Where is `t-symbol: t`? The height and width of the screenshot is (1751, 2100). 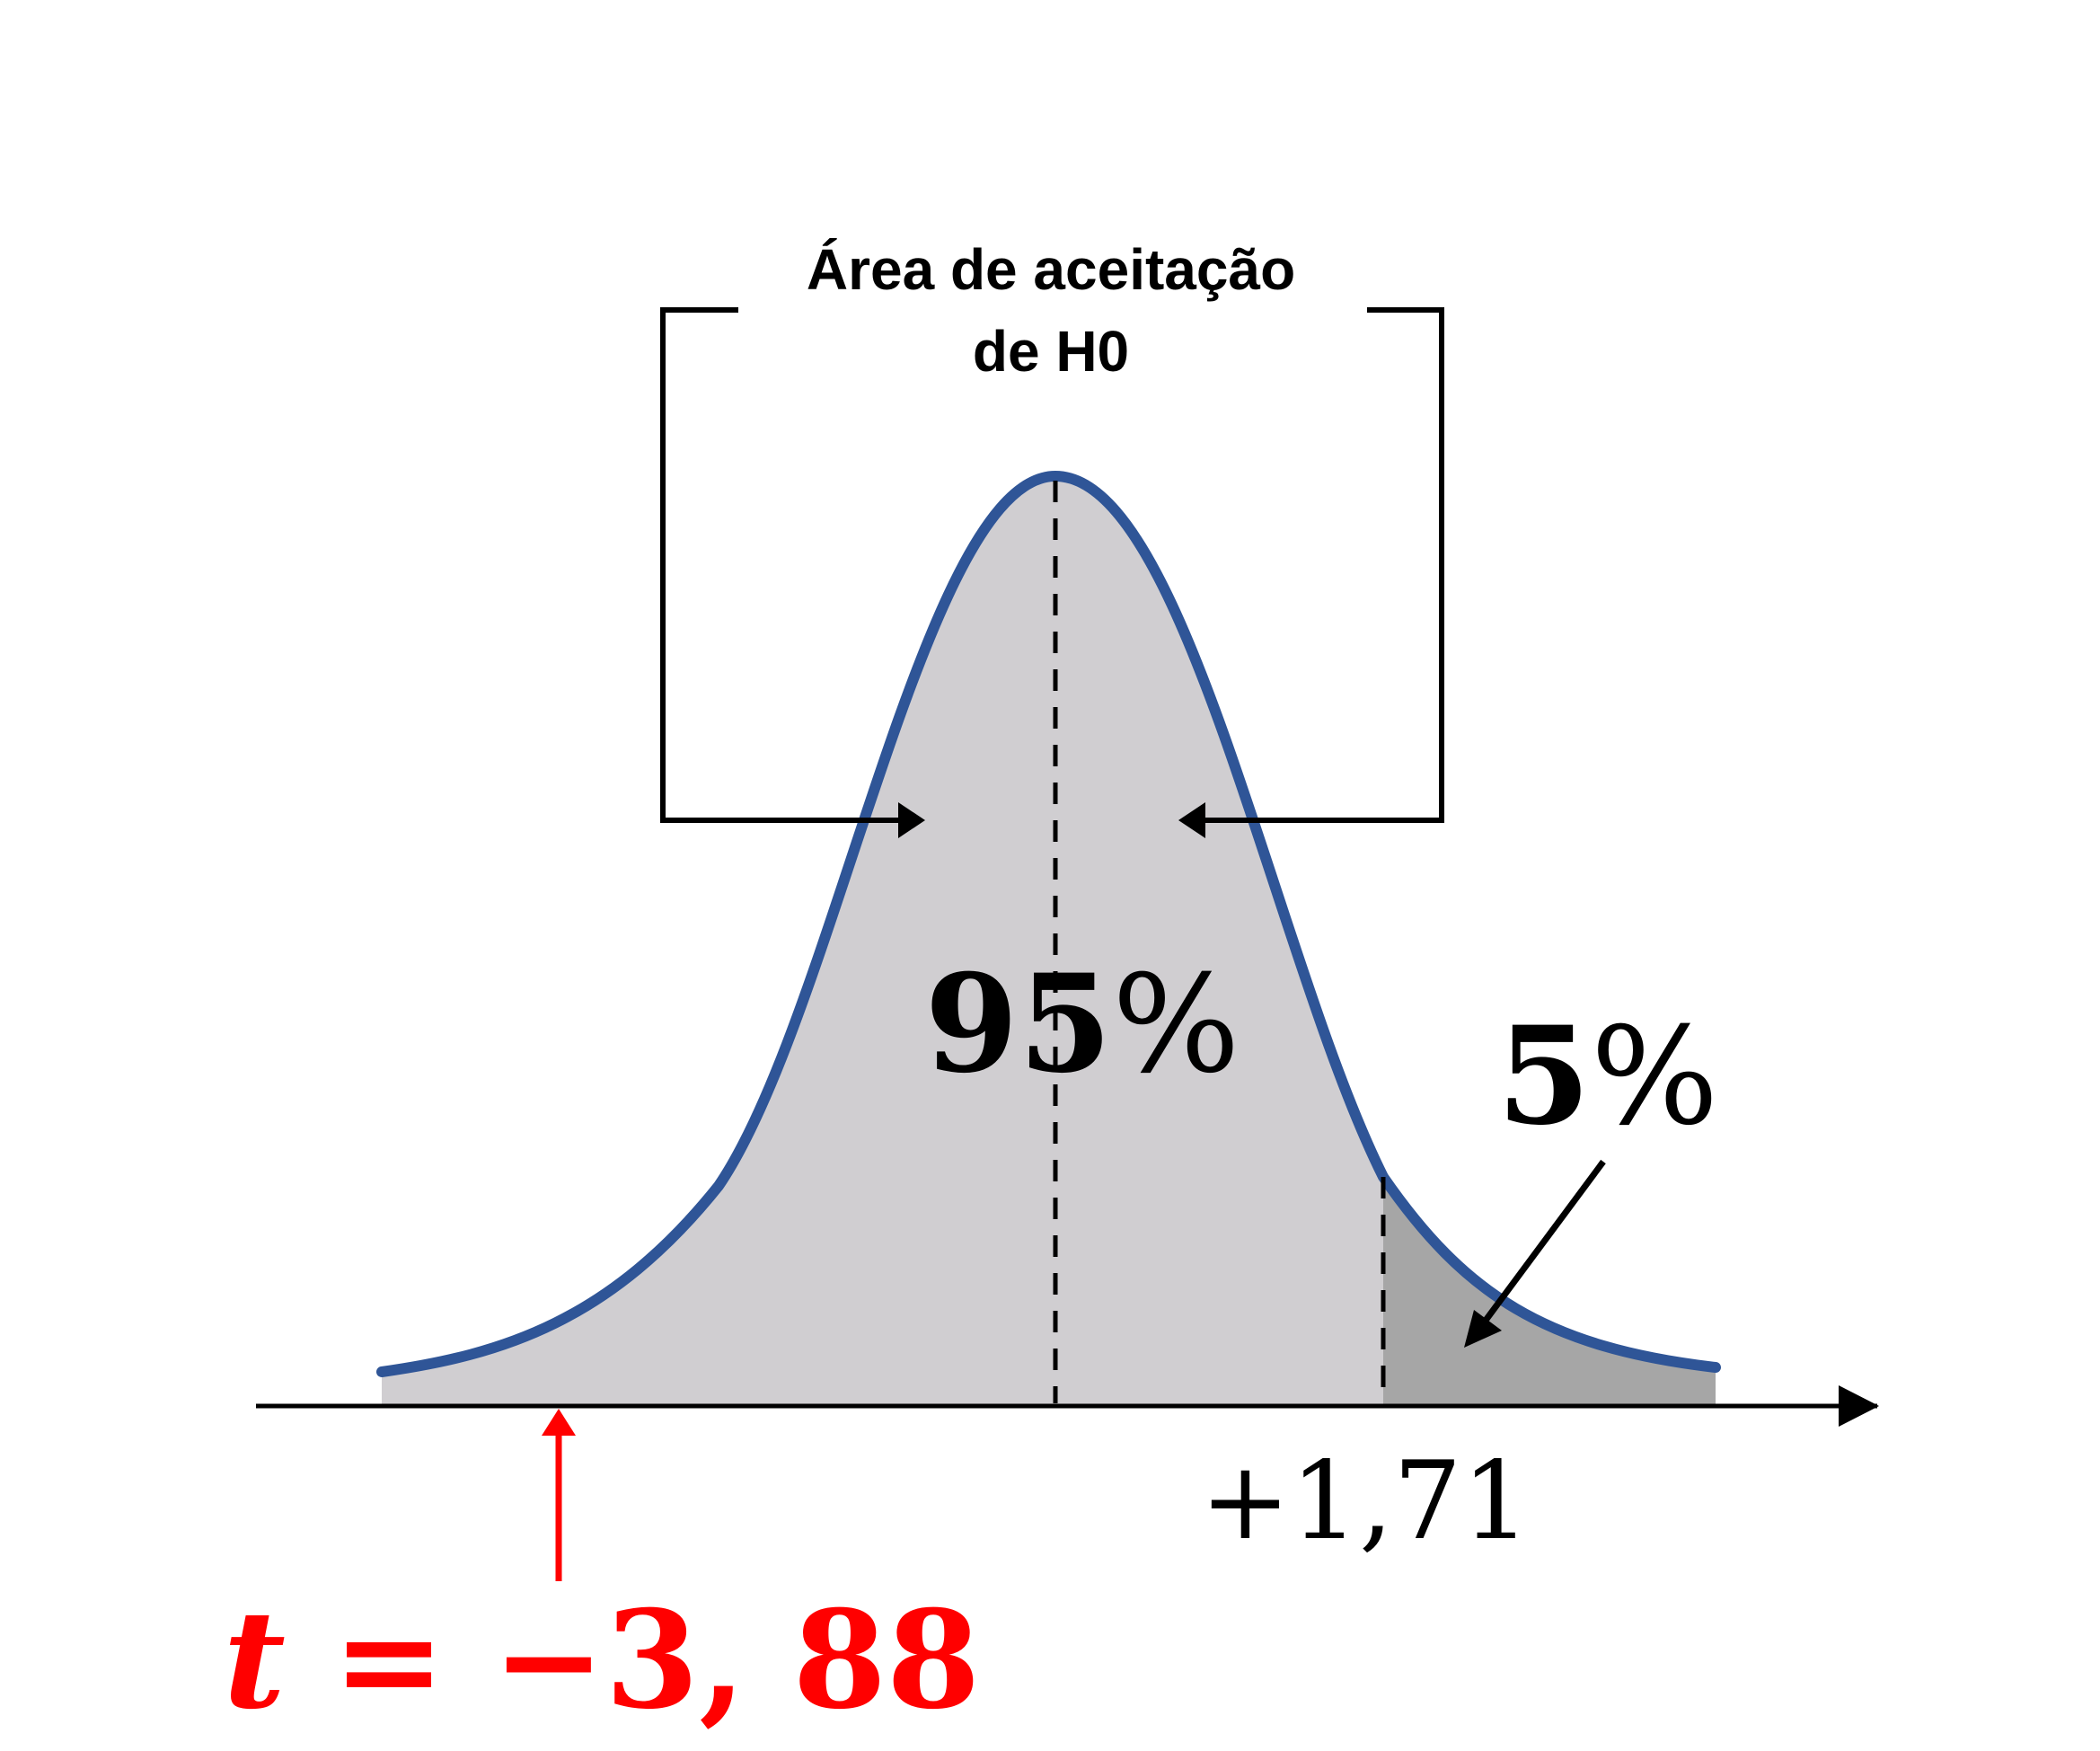
t-symbol: t is located at coordinates (255, 1660).